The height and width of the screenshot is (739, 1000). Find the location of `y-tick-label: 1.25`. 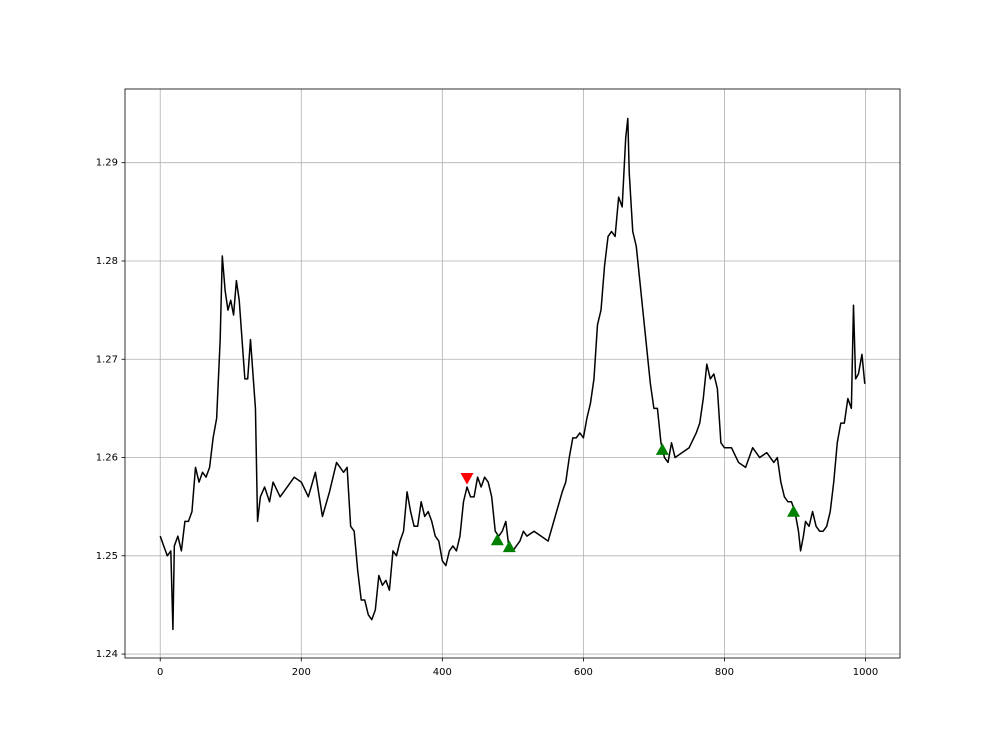

y-tick-label: 1.25 is located at coordinates (107, 556).